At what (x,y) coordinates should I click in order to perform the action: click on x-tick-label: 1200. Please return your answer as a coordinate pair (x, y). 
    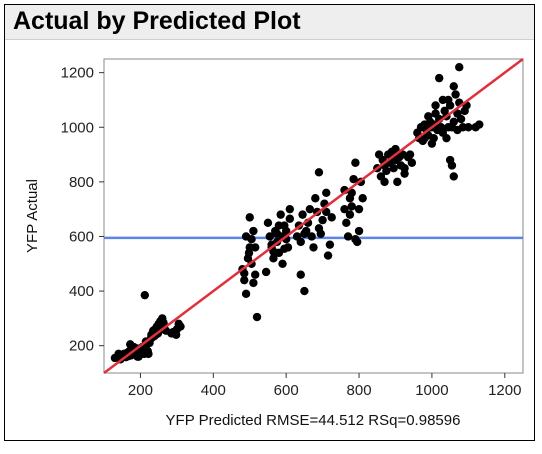
    Looking at the image, I should click on (504, 390).